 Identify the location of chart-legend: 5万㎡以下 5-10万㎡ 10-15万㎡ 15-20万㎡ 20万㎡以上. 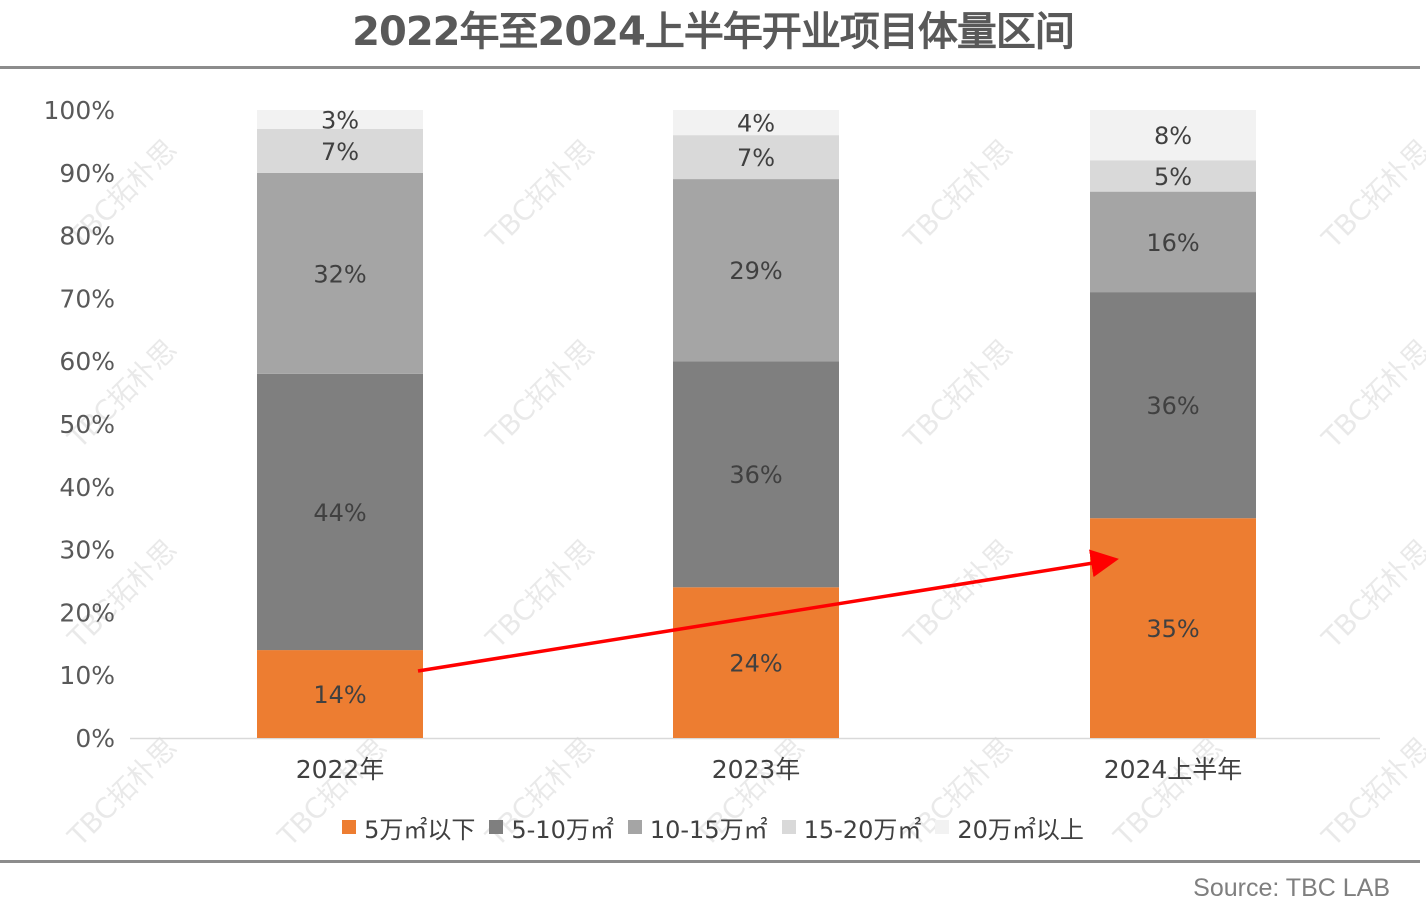
(713, 827).